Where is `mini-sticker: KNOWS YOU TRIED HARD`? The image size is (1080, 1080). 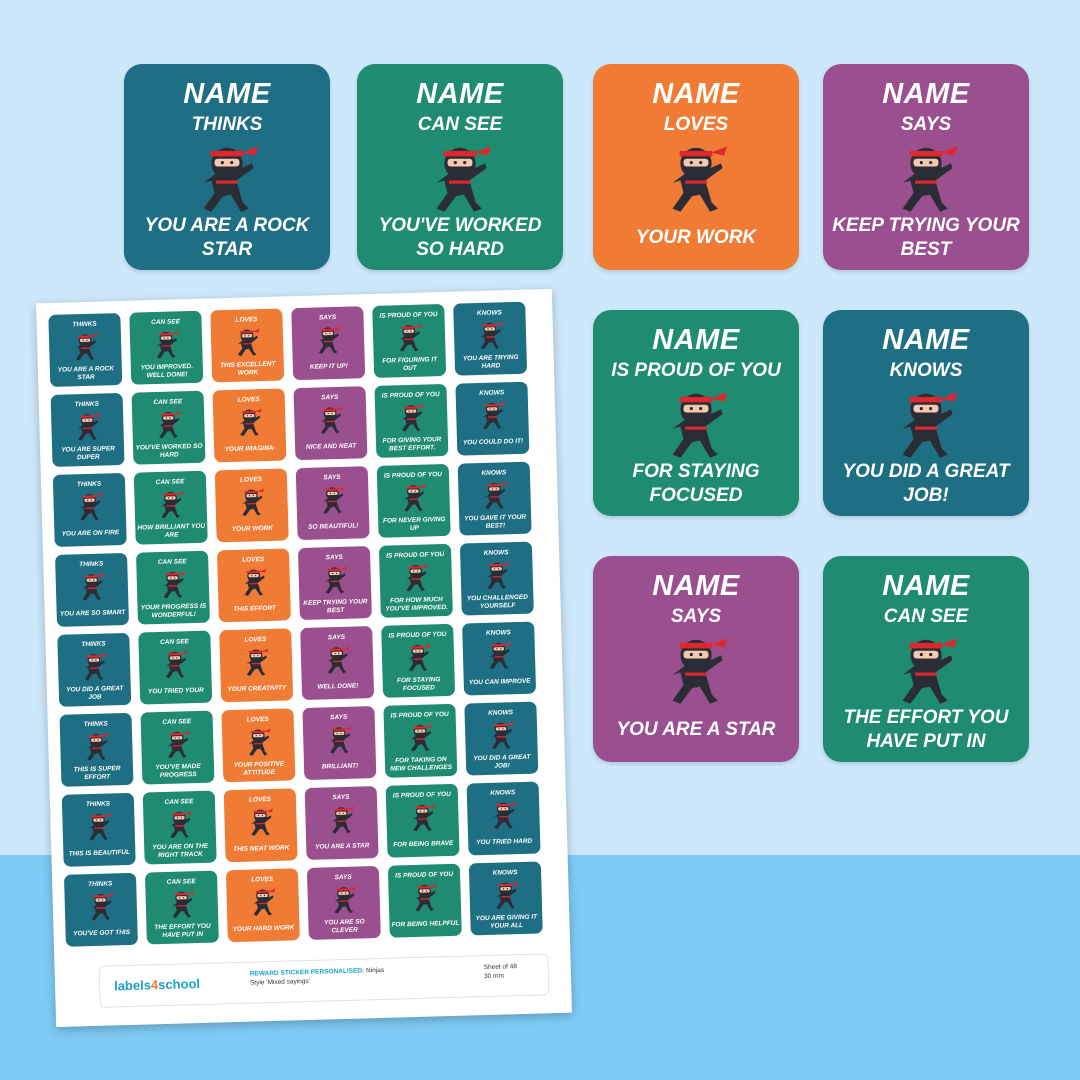
mini-sticker: KNOWS YOU TRIED HARD is located at coordinates (503, 818).